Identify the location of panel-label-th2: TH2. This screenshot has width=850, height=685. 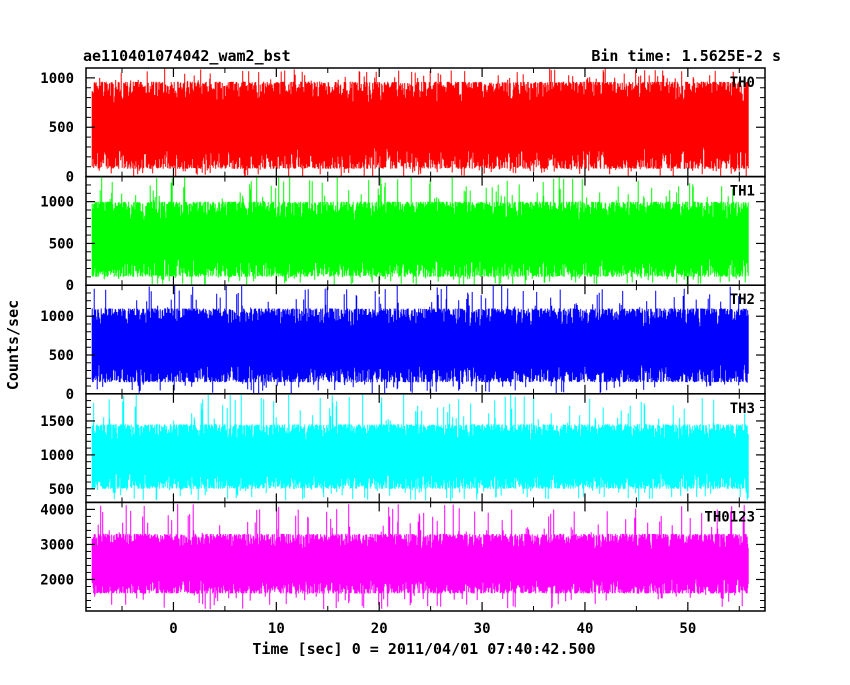
(742, 300).